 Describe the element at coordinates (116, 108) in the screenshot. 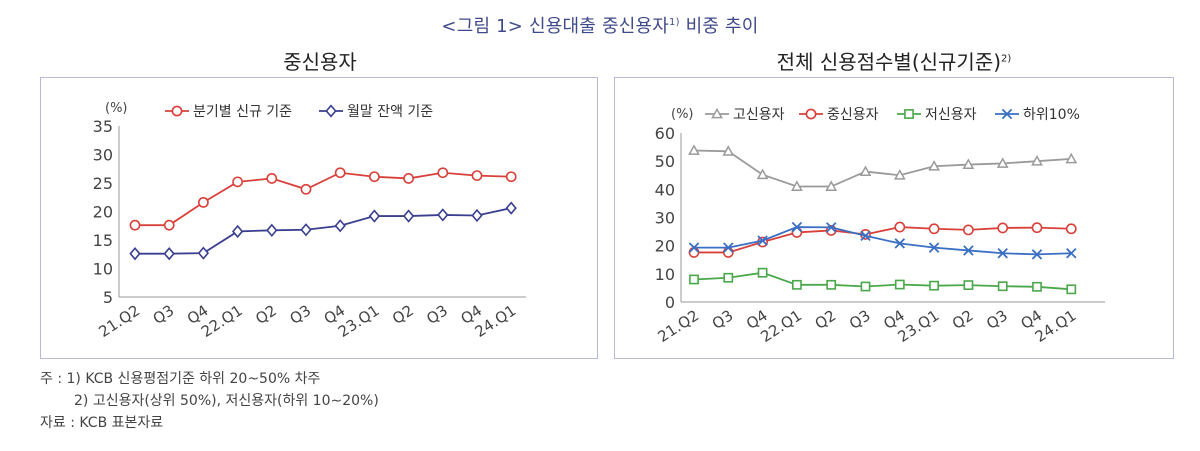

I see `left-y-unit-label: (%)` at that location.